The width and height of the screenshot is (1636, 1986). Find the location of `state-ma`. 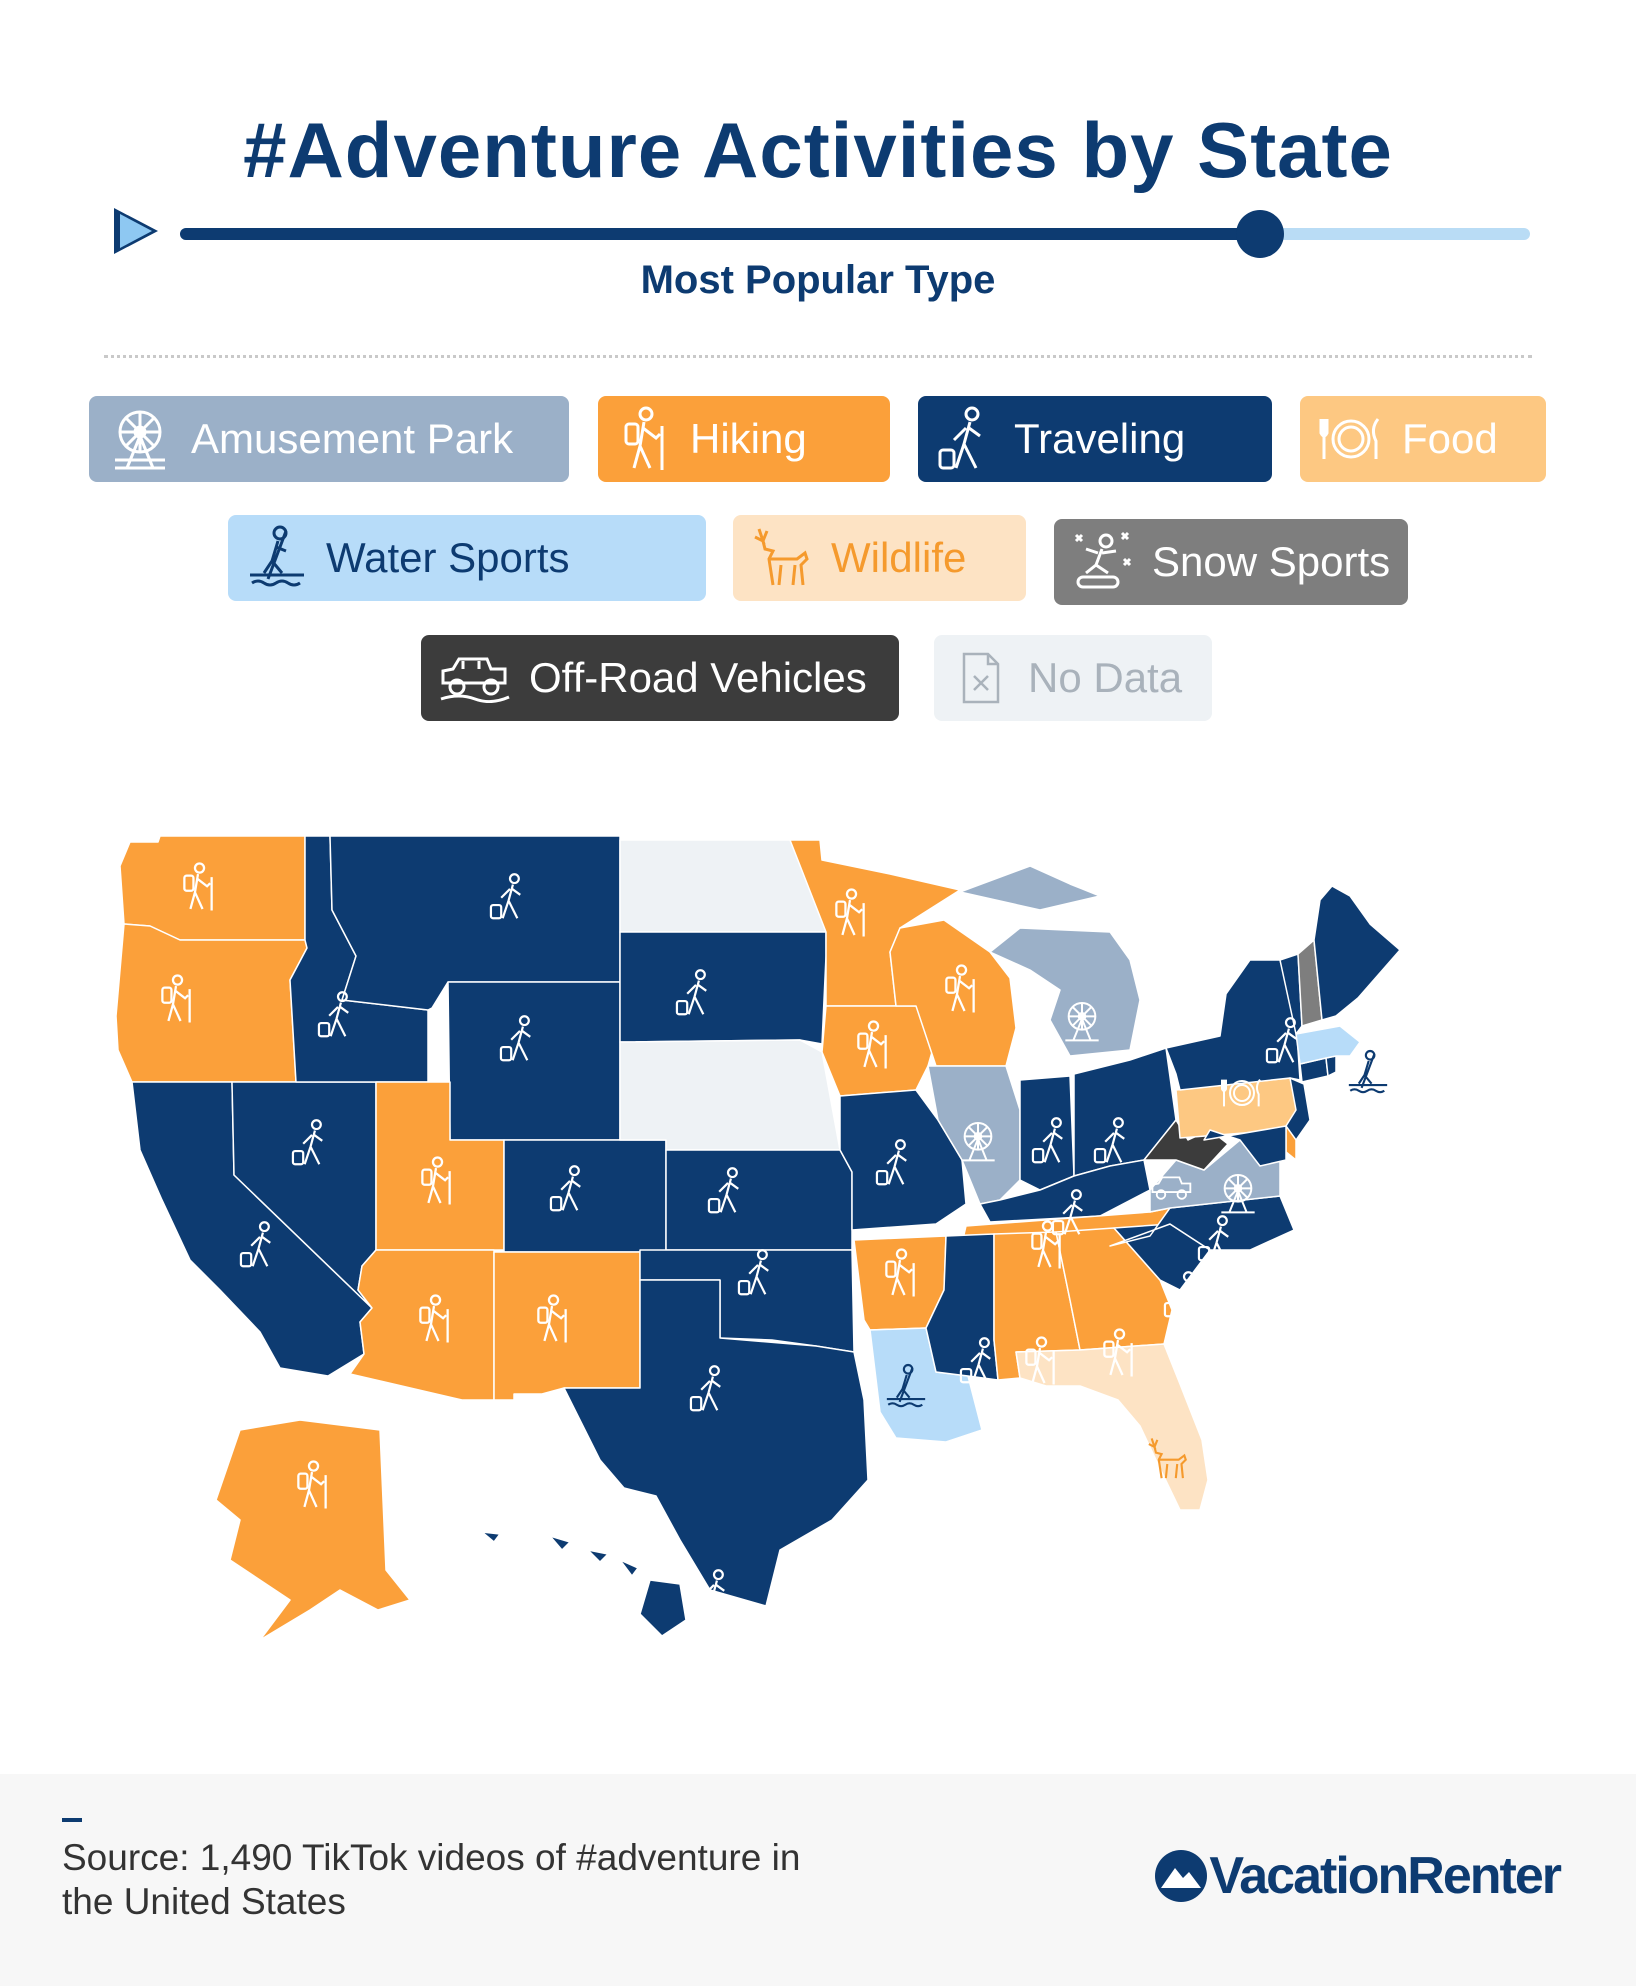

state-ma is located at coordinates (1328, 1045).